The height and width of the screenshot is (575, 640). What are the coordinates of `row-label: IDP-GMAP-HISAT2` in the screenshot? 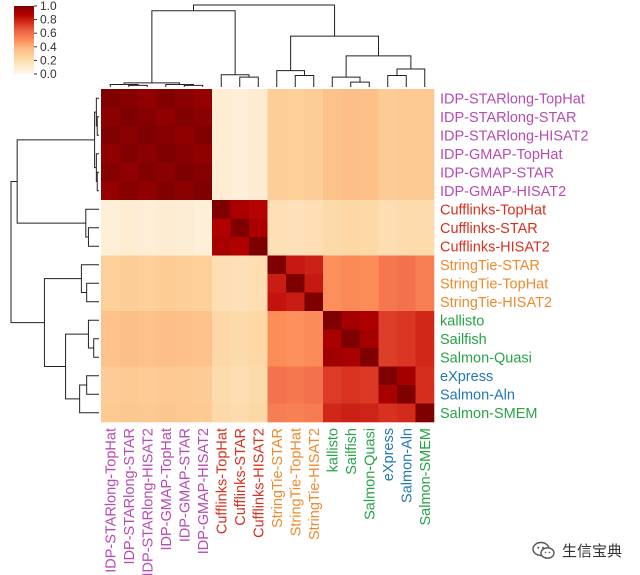 It's located at (503, 192).